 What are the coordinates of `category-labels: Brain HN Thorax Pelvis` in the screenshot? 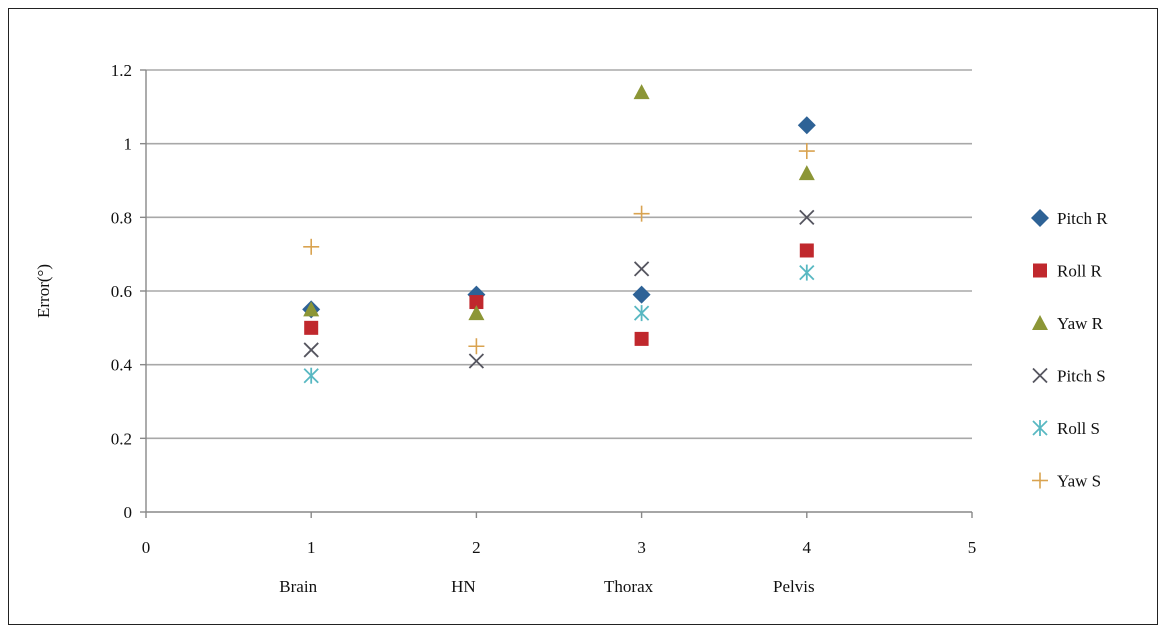 It's located at (546, 586).